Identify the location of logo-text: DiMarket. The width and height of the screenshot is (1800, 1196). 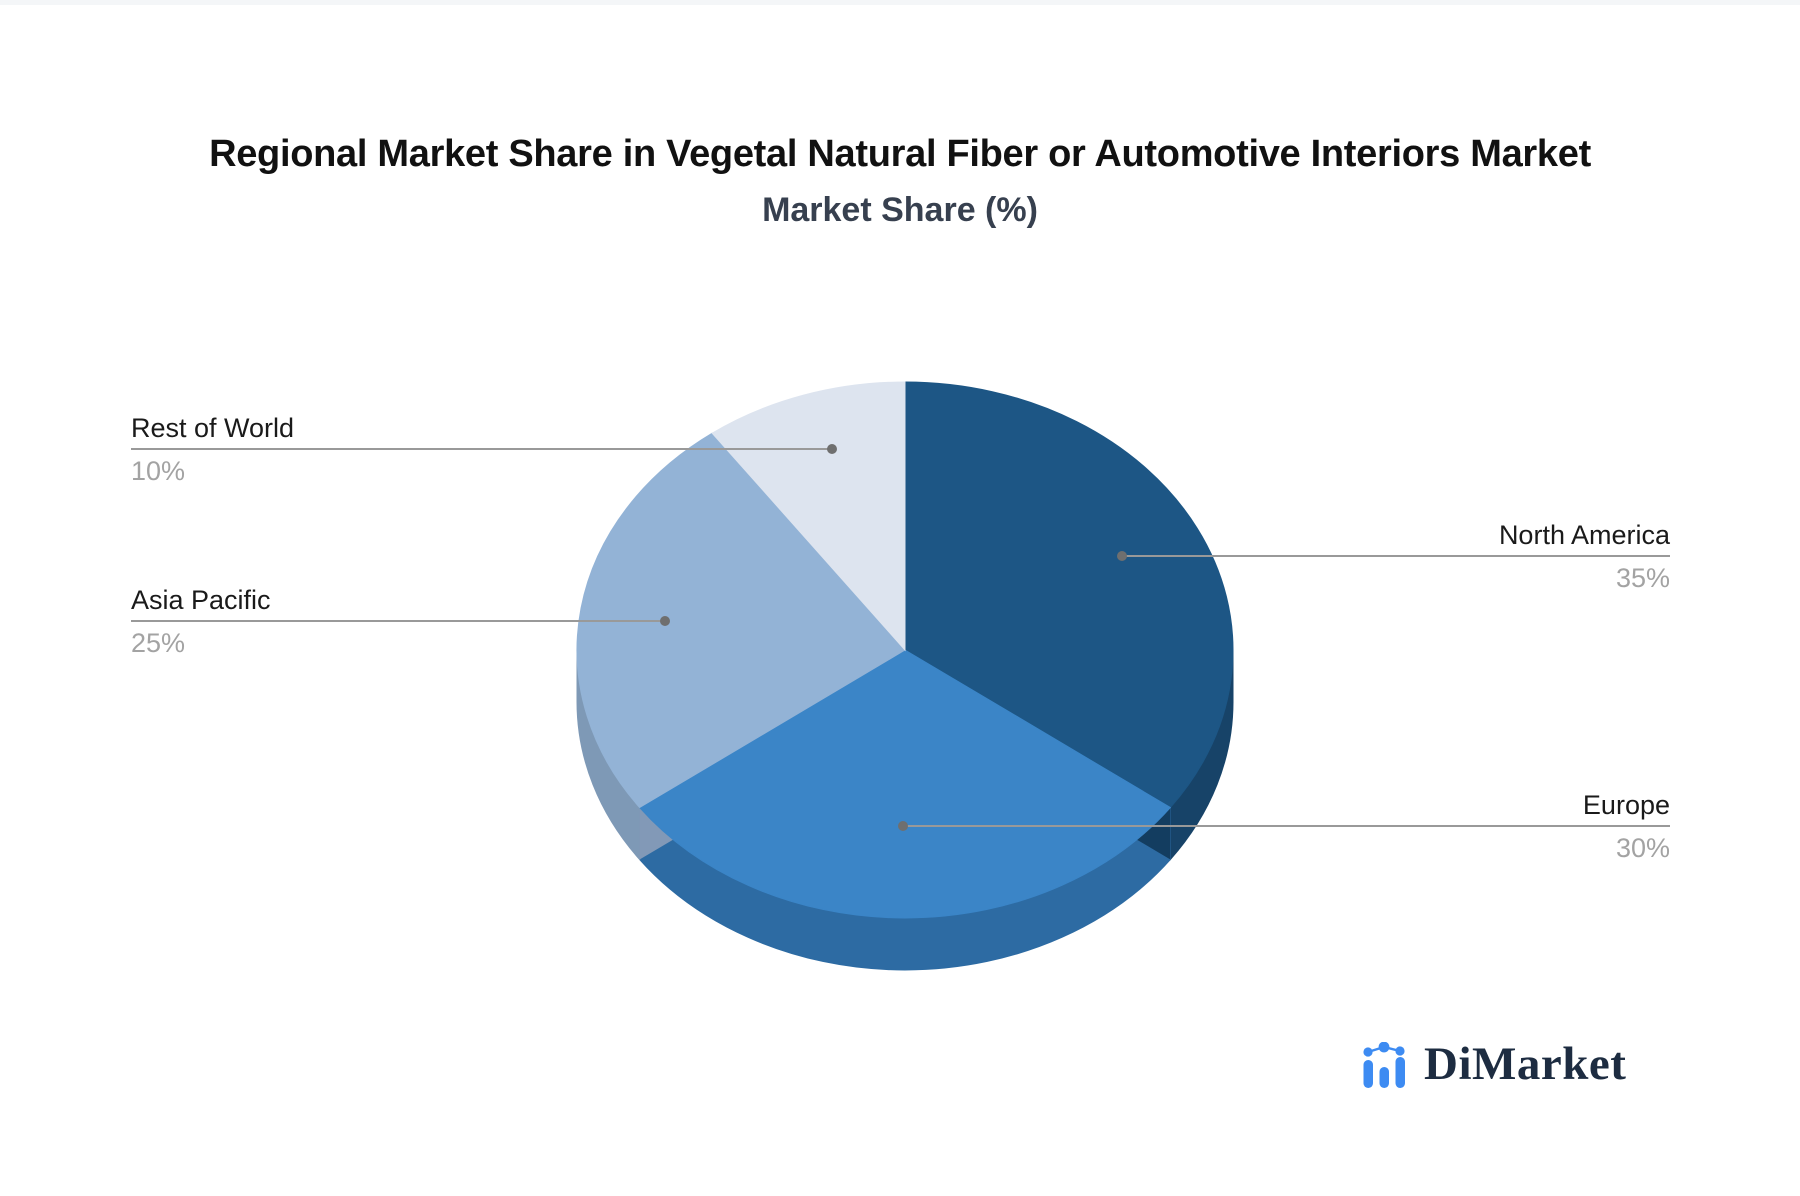
(1525, 1064).